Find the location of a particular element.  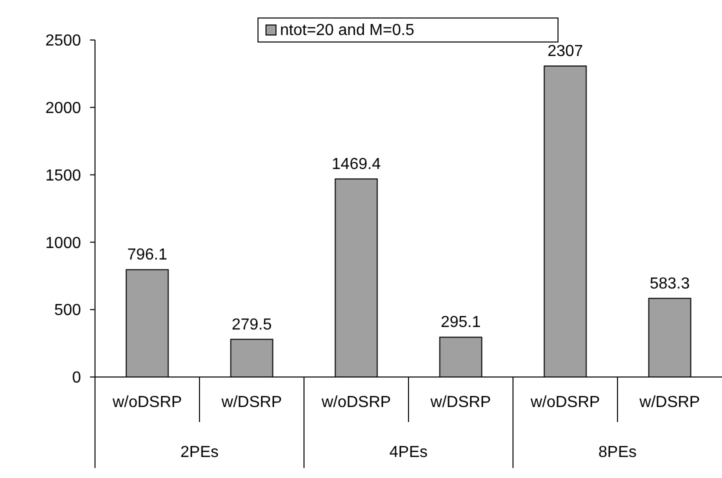

y-tick-label: 2000 is located at coordinates (63, 108).